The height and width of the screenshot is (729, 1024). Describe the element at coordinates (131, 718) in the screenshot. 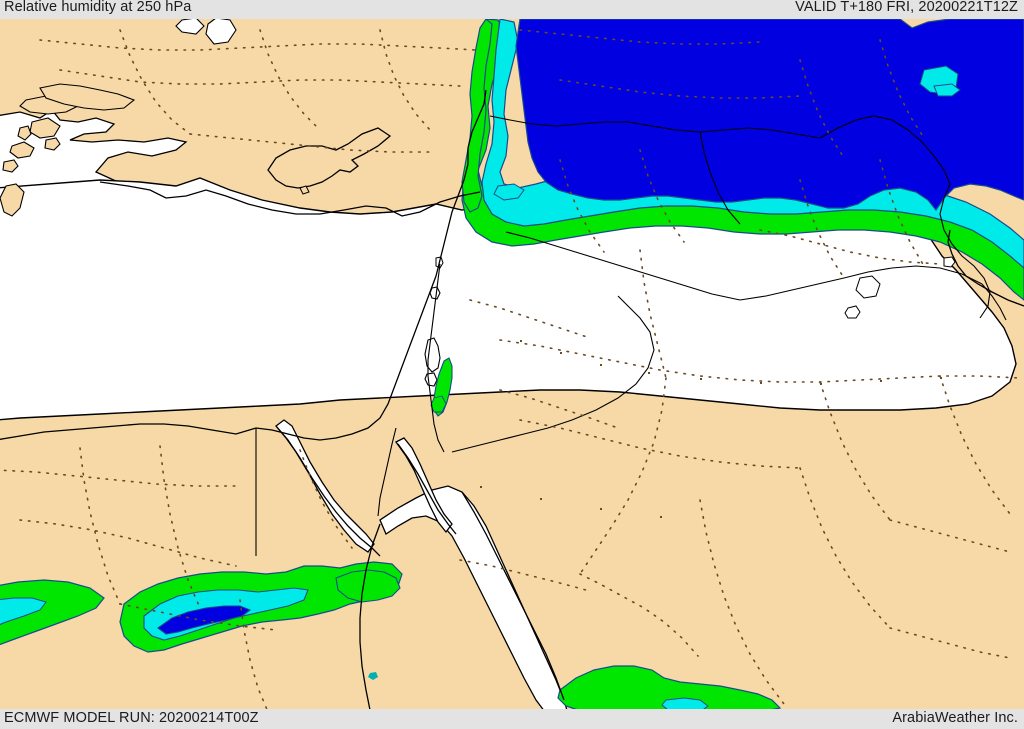

I see `model-run-label: ECMWF MODEL RUN: 20200214T00Z` at that location.